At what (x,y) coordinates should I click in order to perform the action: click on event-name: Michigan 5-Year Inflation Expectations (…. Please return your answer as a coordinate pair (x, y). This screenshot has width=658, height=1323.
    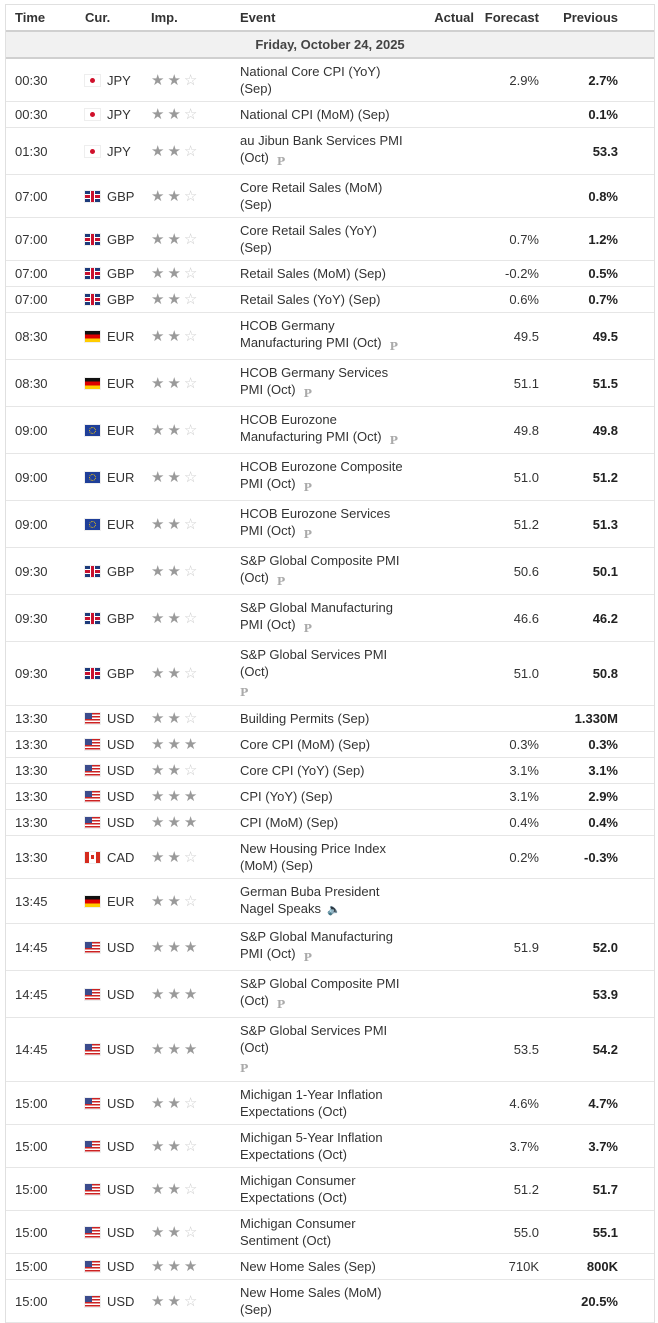
    Looking at the image, I should click on (311, 1146).